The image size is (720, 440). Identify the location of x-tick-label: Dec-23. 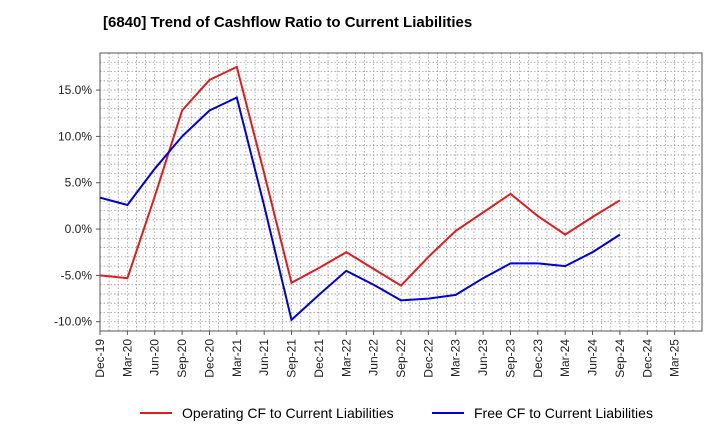
(538, 358).